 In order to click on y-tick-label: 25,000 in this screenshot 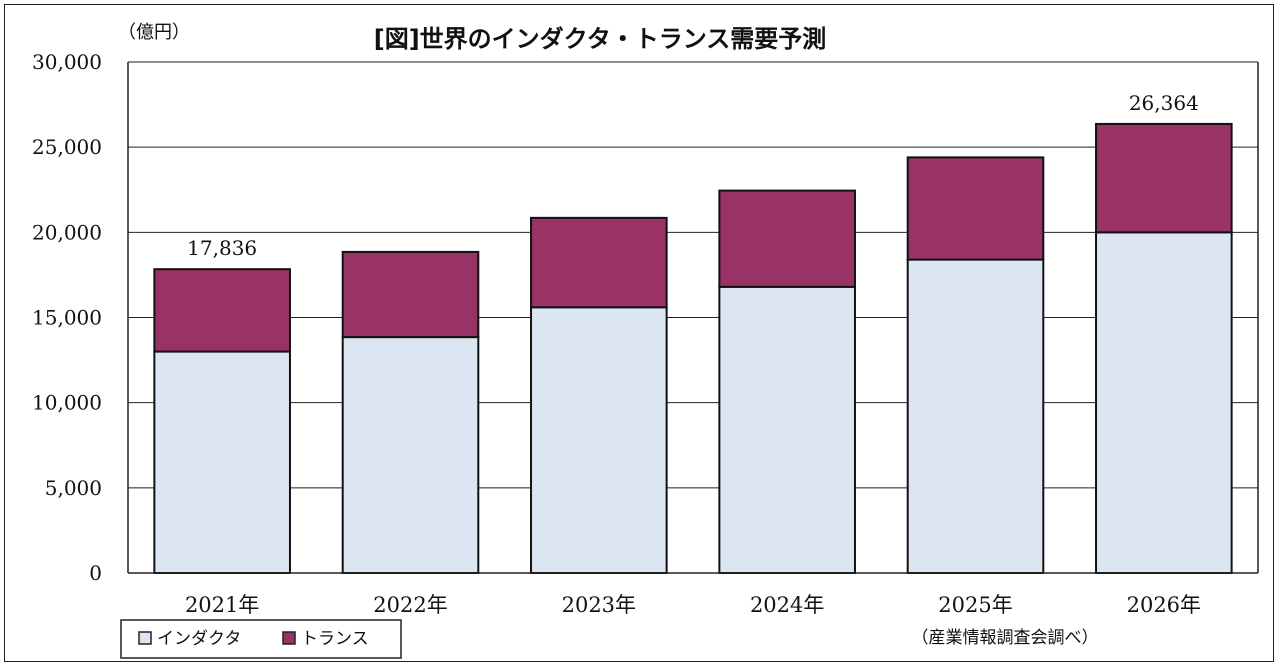, I will do `click(67, 147)`.